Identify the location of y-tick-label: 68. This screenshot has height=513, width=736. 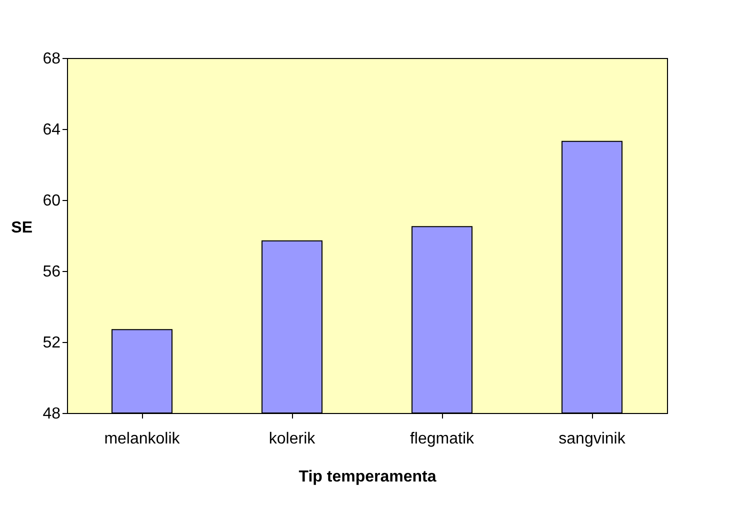
(51, 59).